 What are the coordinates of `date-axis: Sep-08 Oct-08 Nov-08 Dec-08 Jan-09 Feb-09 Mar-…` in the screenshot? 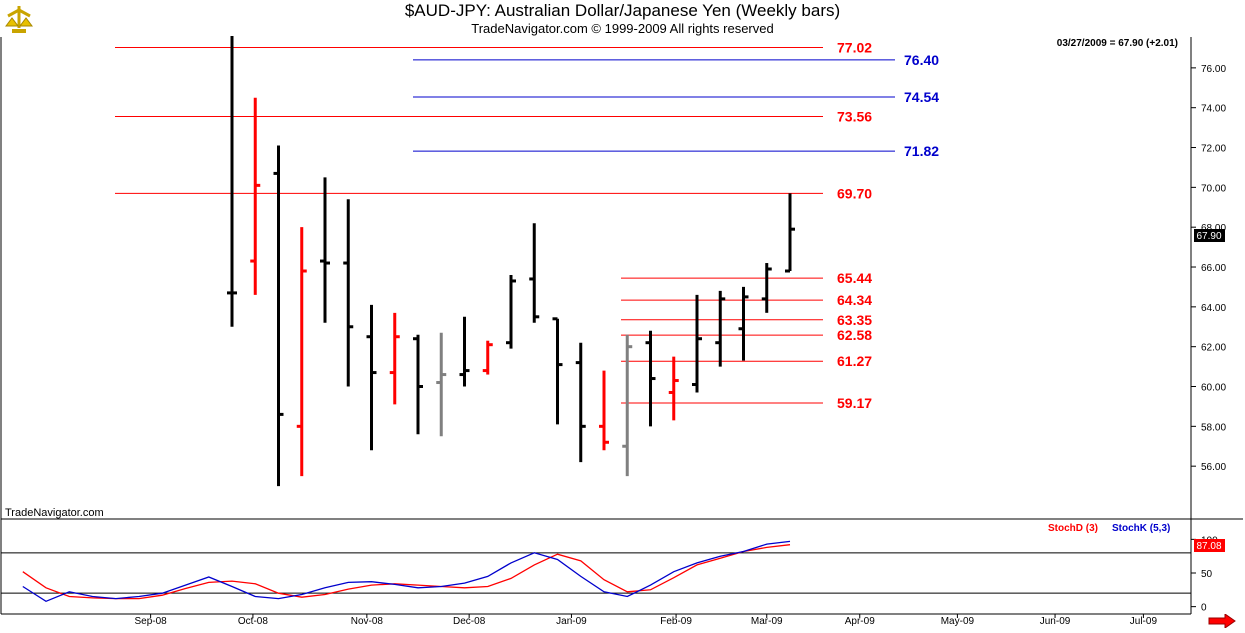 It's located at (646, 620).